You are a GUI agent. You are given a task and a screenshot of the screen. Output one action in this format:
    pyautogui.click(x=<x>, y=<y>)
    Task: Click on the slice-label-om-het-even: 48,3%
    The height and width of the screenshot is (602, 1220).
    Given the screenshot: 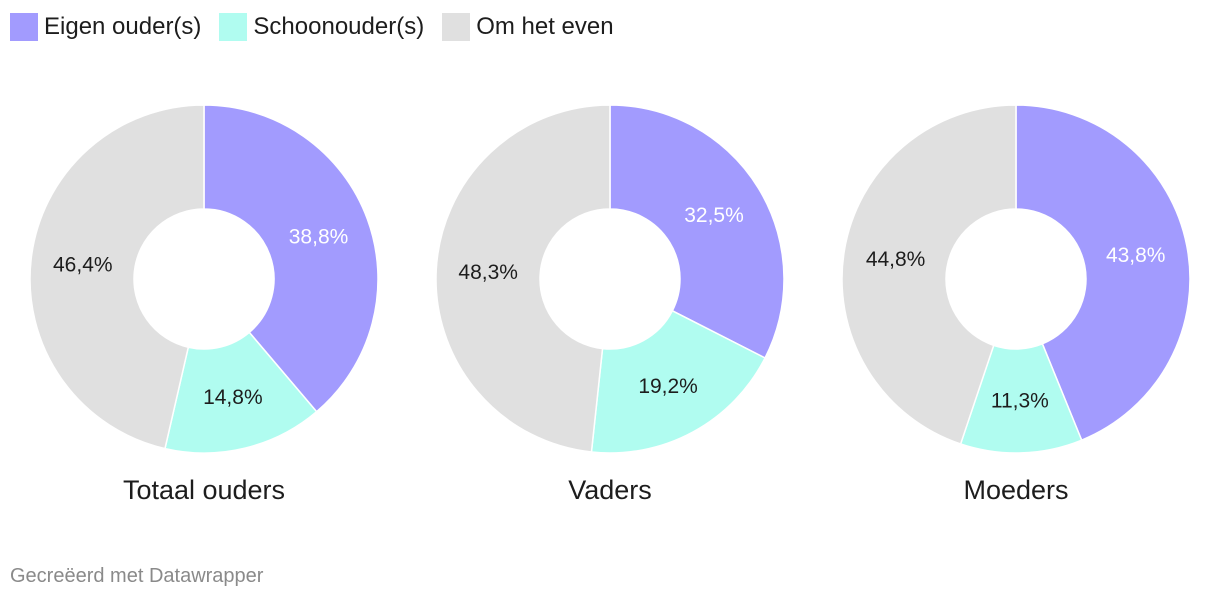 What is the action you would take?
    pyautogui.click(x=488, y=272)
    